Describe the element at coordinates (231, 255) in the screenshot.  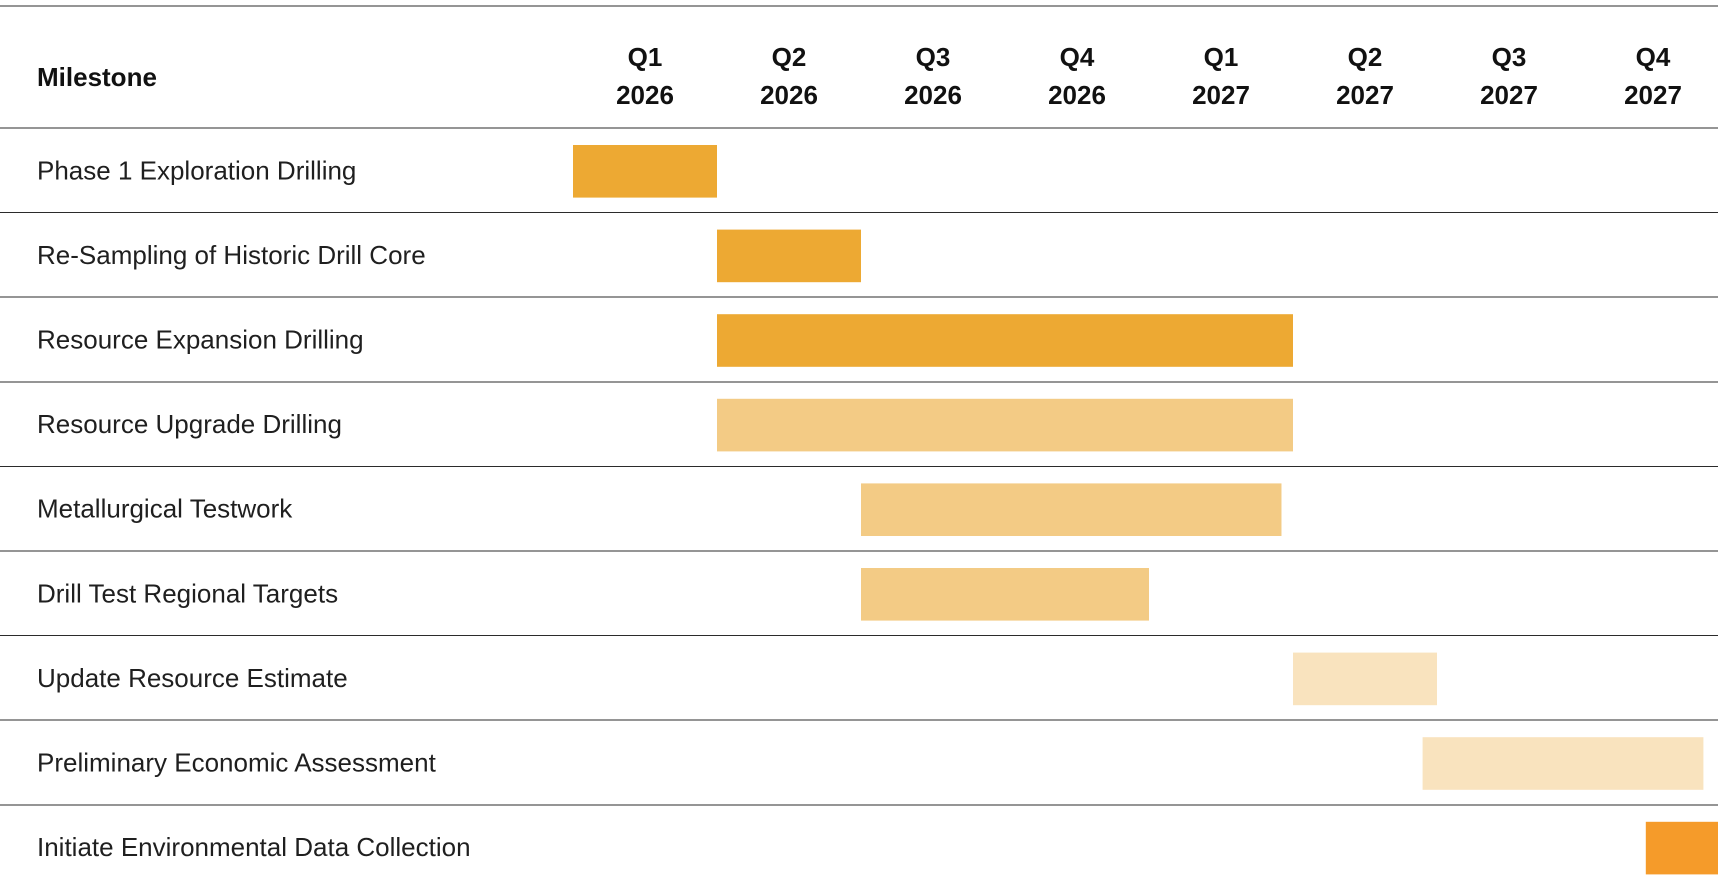
I see `task-label: Re-Sampling of Historic Drill Core` at that location.